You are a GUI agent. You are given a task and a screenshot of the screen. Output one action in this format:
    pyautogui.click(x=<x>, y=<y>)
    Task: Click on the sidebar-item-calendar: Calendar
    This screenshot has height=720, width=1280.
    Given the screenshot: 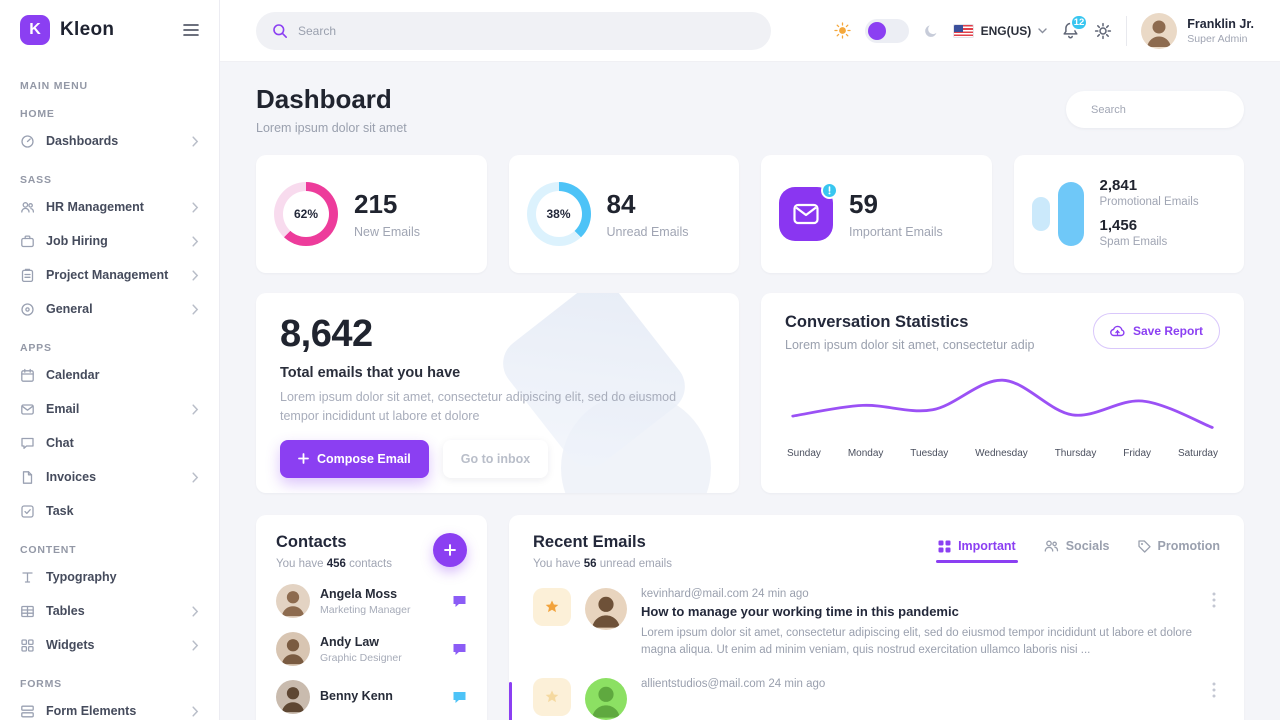 What is the action you would take?
    pyautogui.click(x=109, y=375)
    